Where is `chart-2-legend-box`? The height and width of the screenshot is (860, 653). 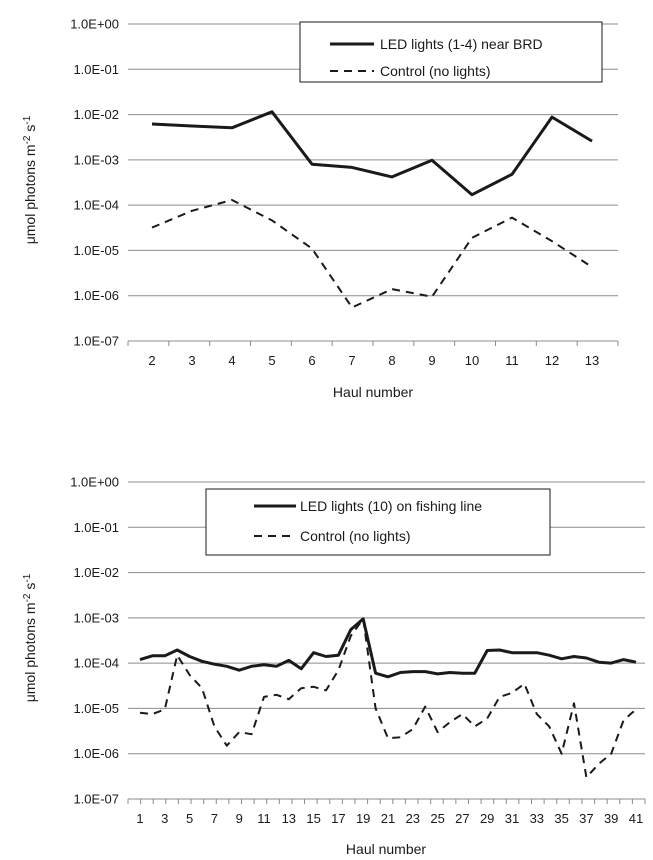
chart-2-legend-box is located at coordinates (378, 522).